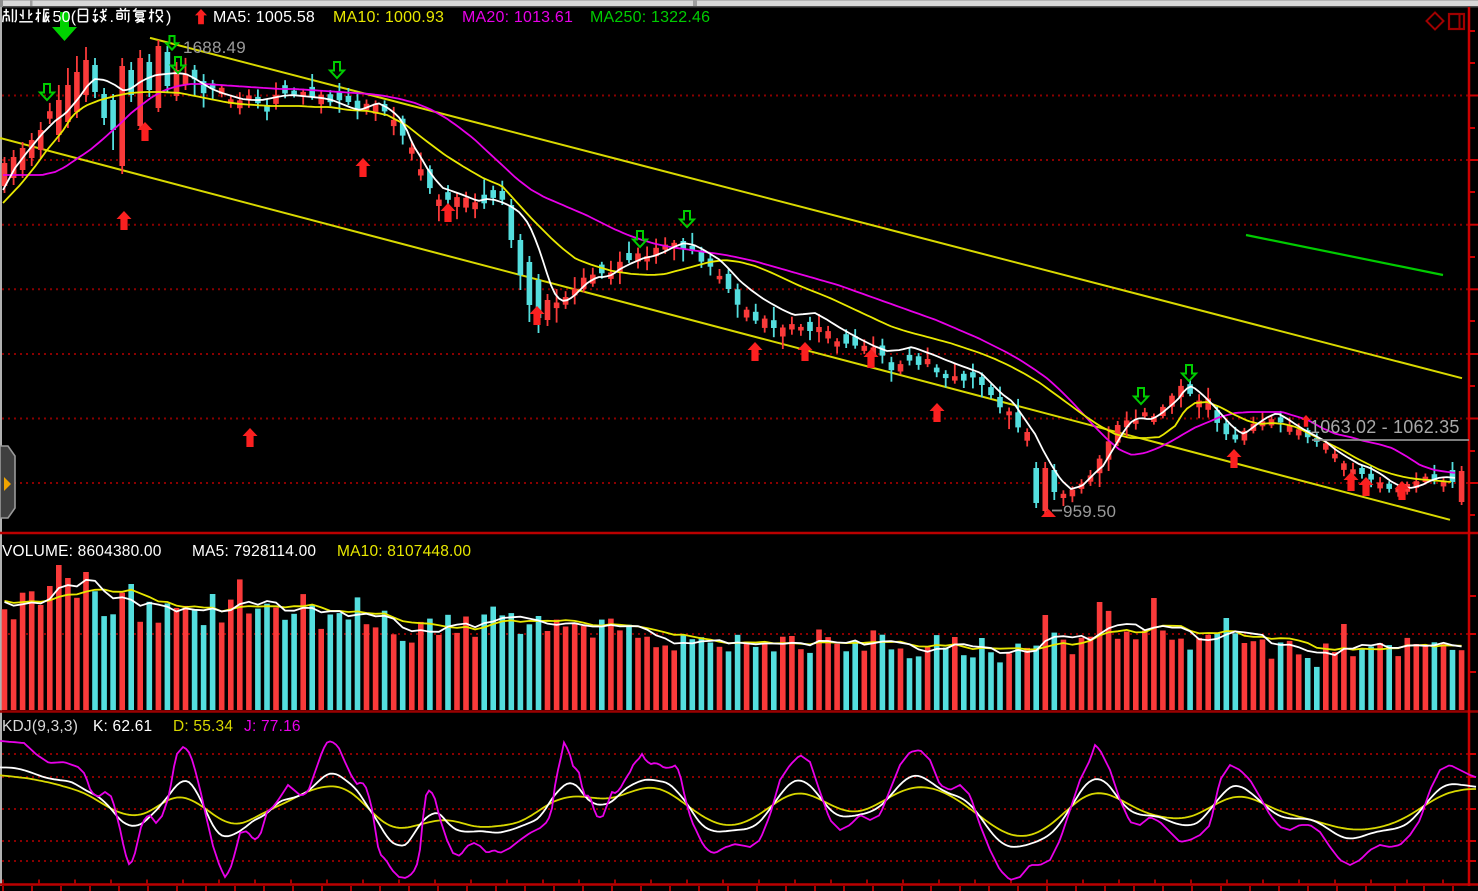  What do you see at coordinates (122, 726) in the screenshot?
I see `svg-text: K: 62.61` at bounding box center [122, 726].